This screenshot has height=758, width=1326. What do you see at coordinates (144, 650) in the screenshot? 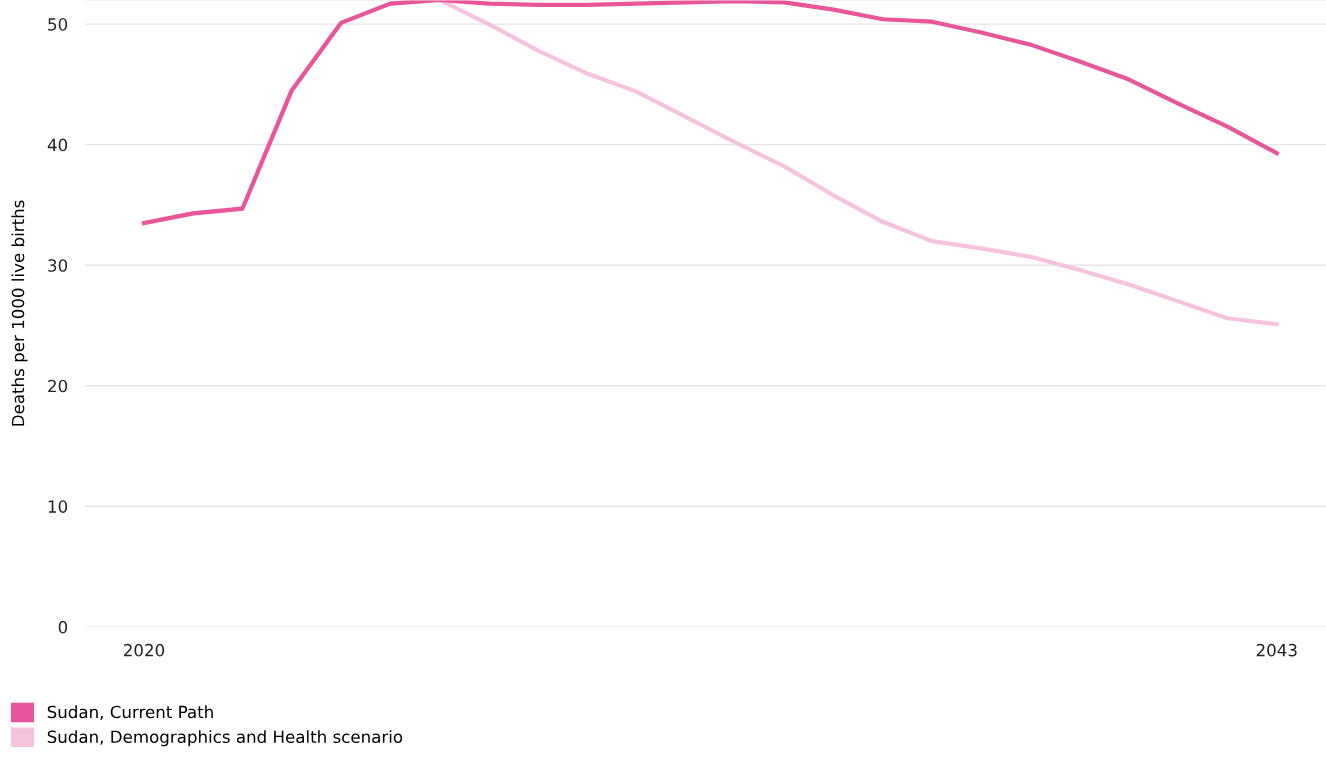
I see `x-tick-label: 2020` at bounding box center [144, 650].